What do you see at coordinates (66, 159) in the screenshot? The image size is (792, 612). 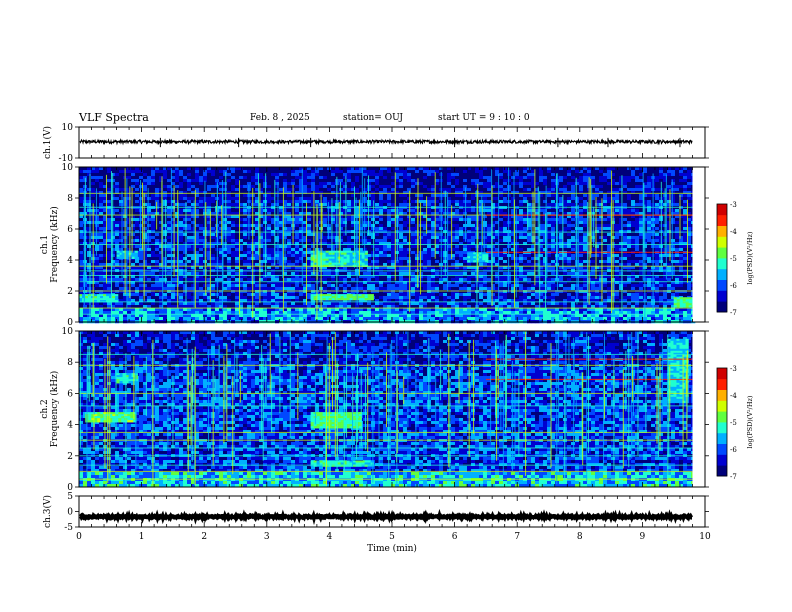 I see `y-tick-label: -10` at bounding box center [66, 159].